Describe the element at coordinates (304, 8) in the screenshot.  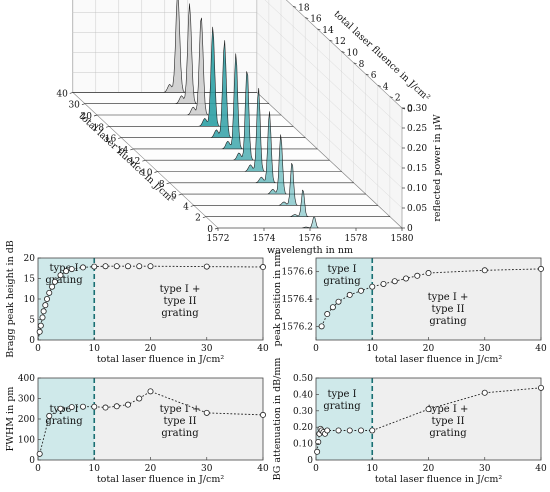
I see `waterfall-z-tick-label-back: 18` at that location.